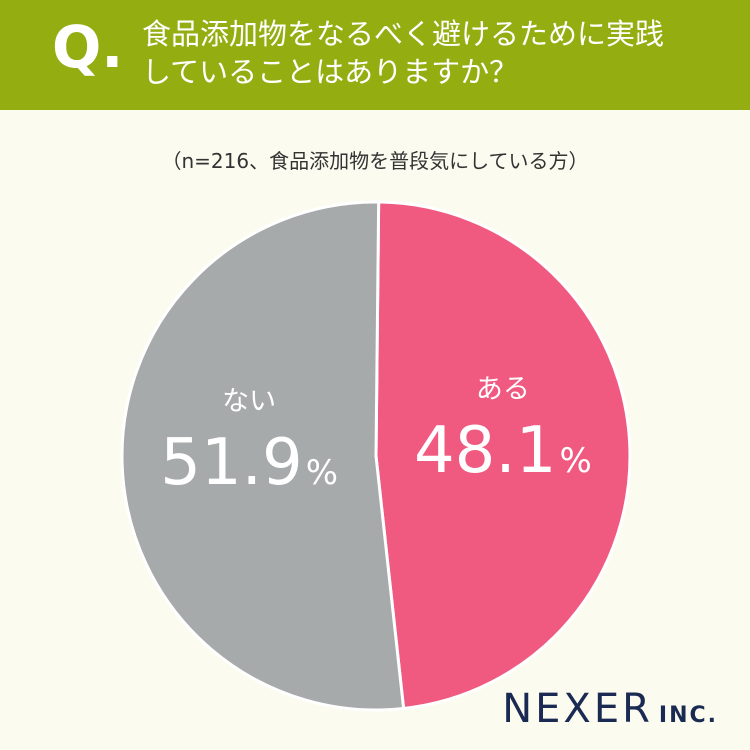 The image size is (750, 750). I want to click on slice-category-label: ない, so click(249, 401).